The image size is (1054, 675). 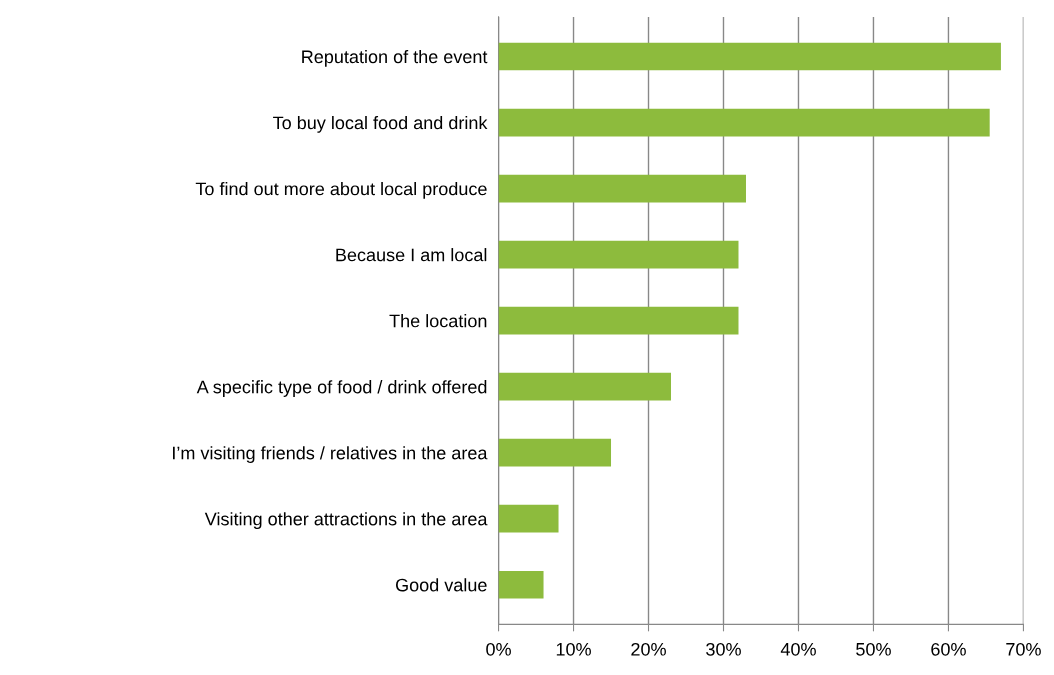 What do you see at coordinates (411, 255) in the screenshot?
I see `y-tick-label: Because I am local` at bounding box center [411, 255].